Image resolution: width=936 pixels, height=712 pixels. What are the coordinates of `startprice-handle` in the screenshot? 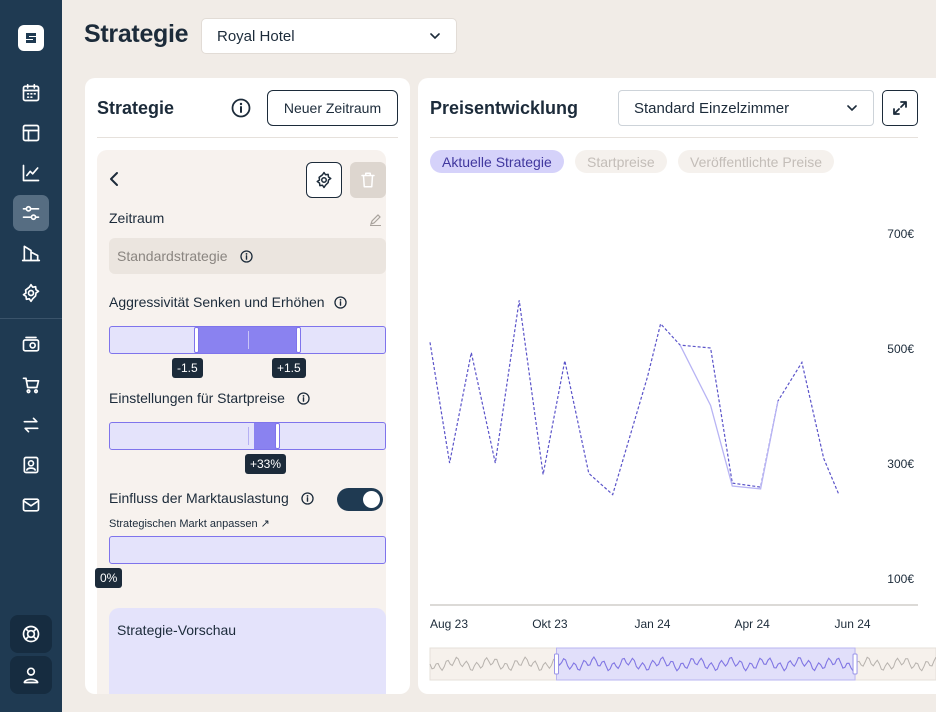 It's located at (277, 436).